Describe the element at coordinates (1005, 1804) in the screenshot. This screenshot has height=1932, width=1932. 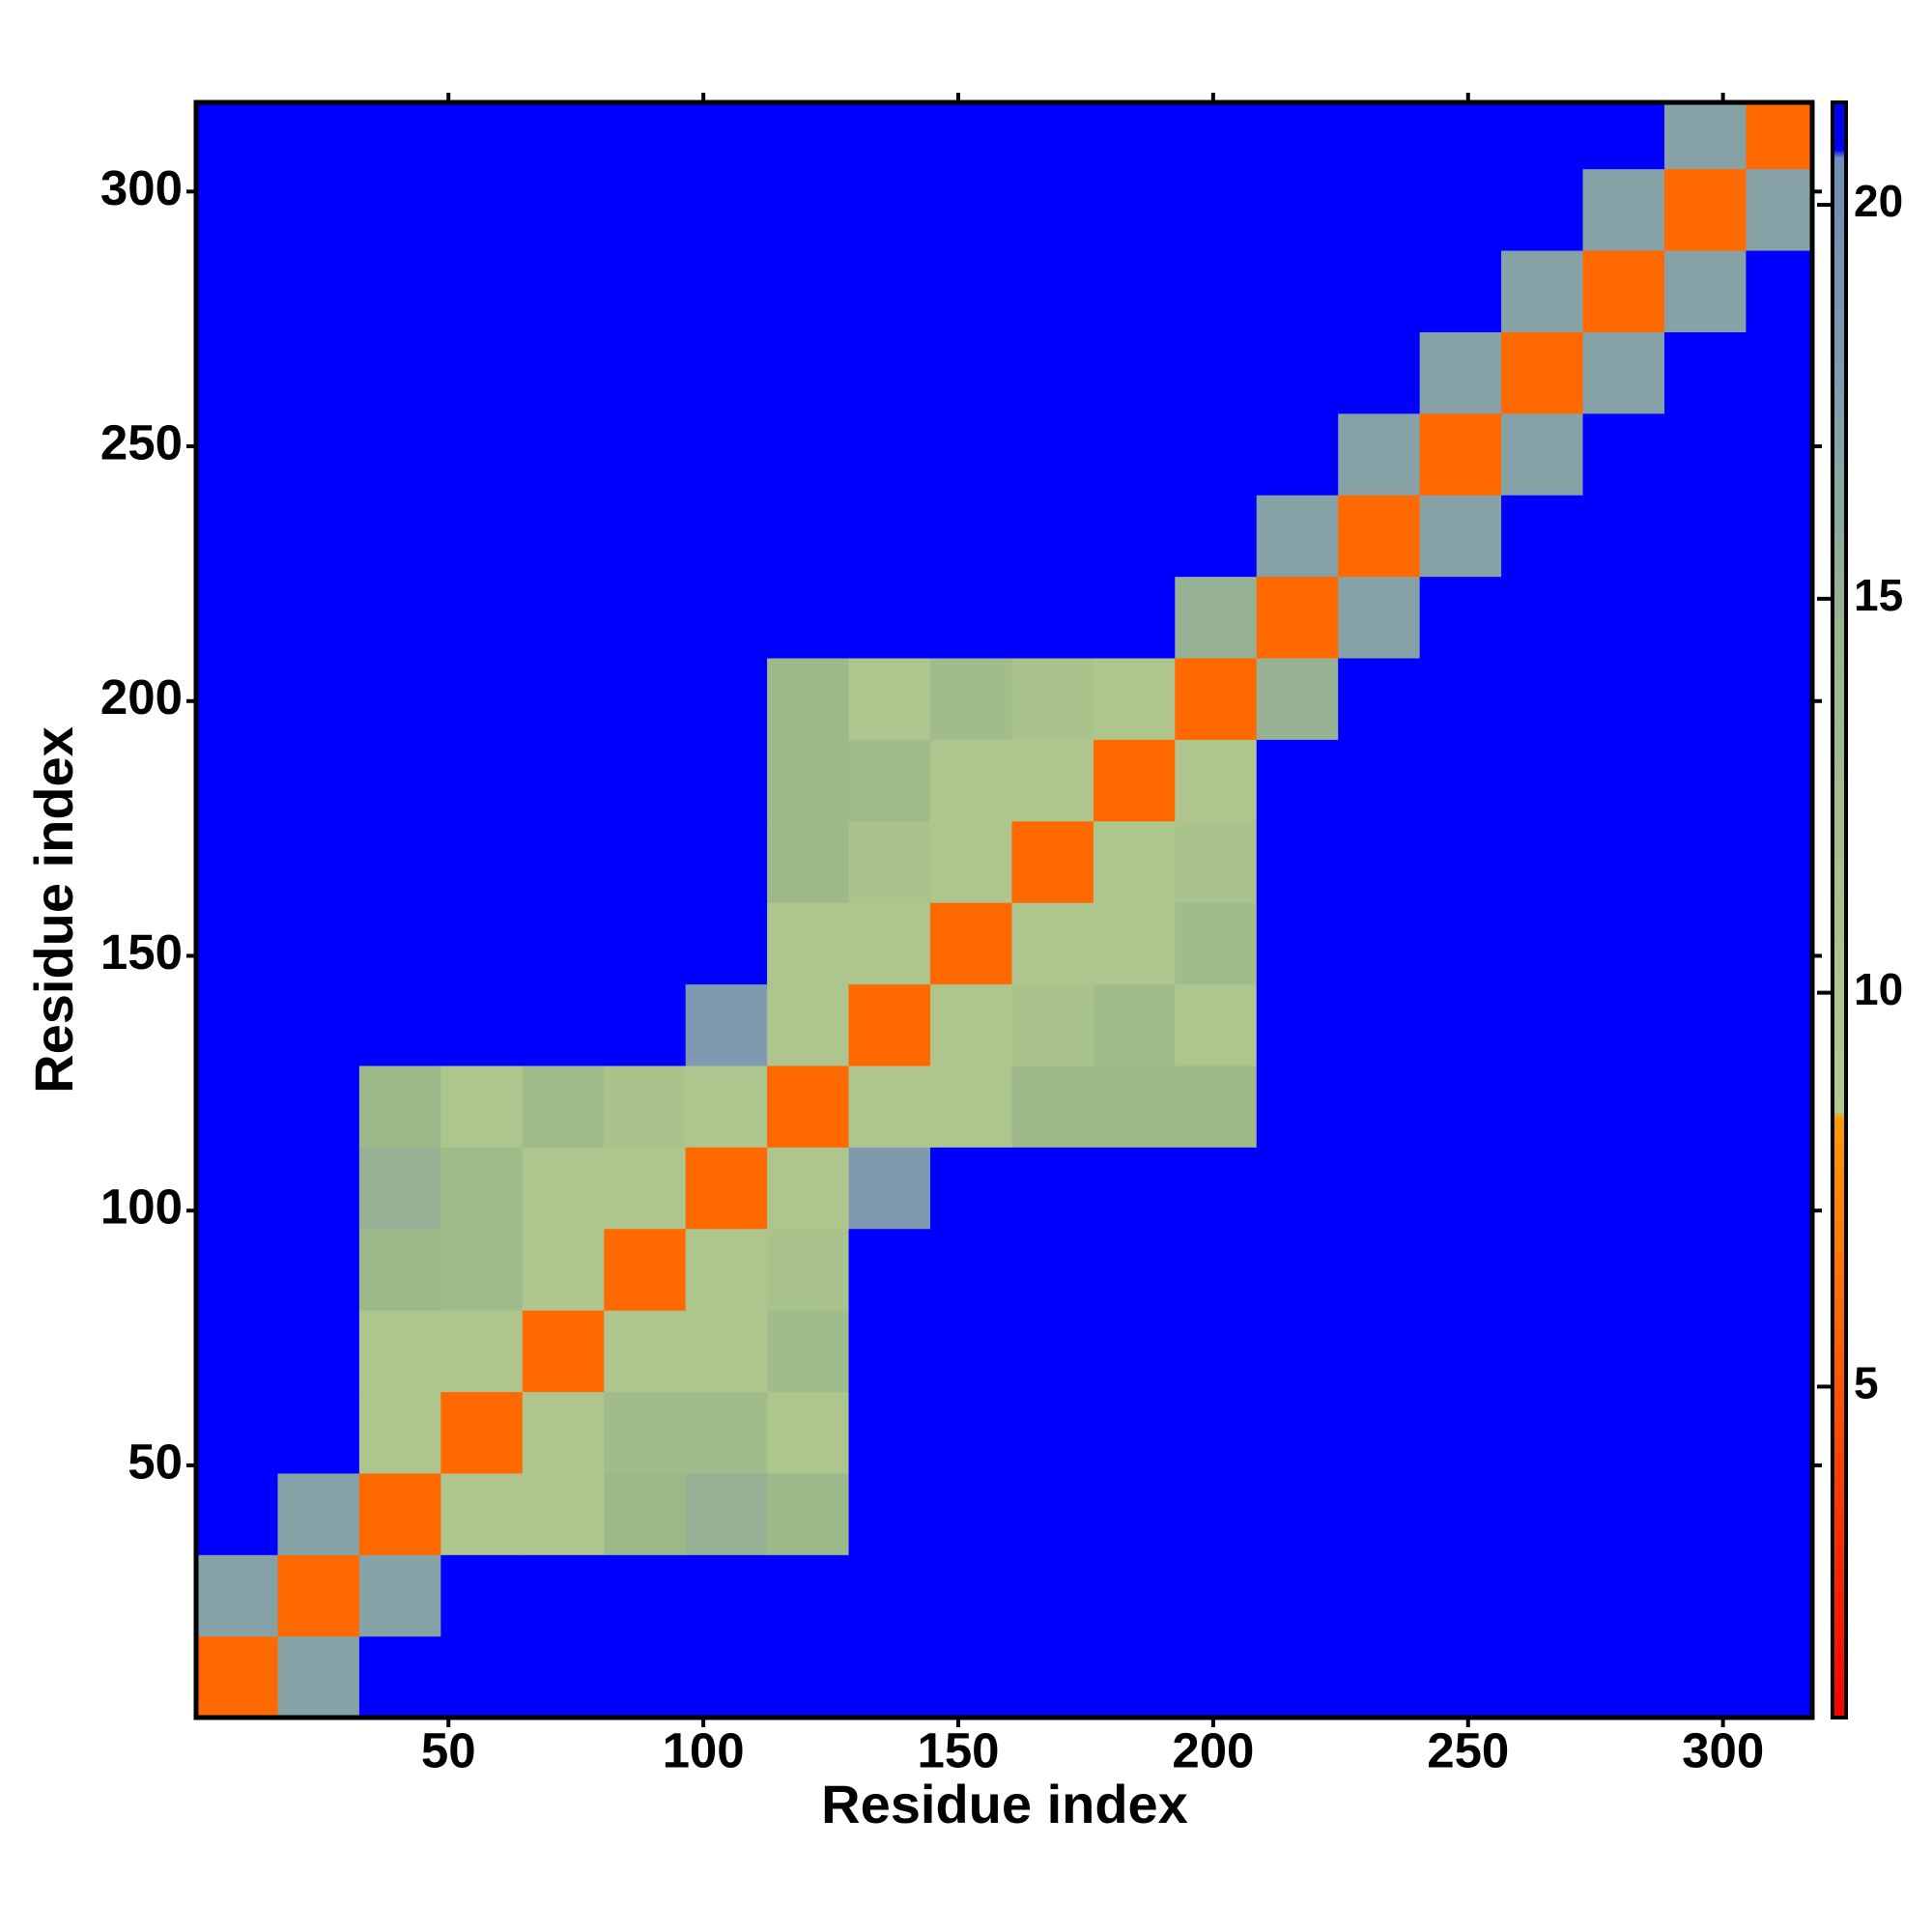
I see `x-axis-label: Residue index` at that location.